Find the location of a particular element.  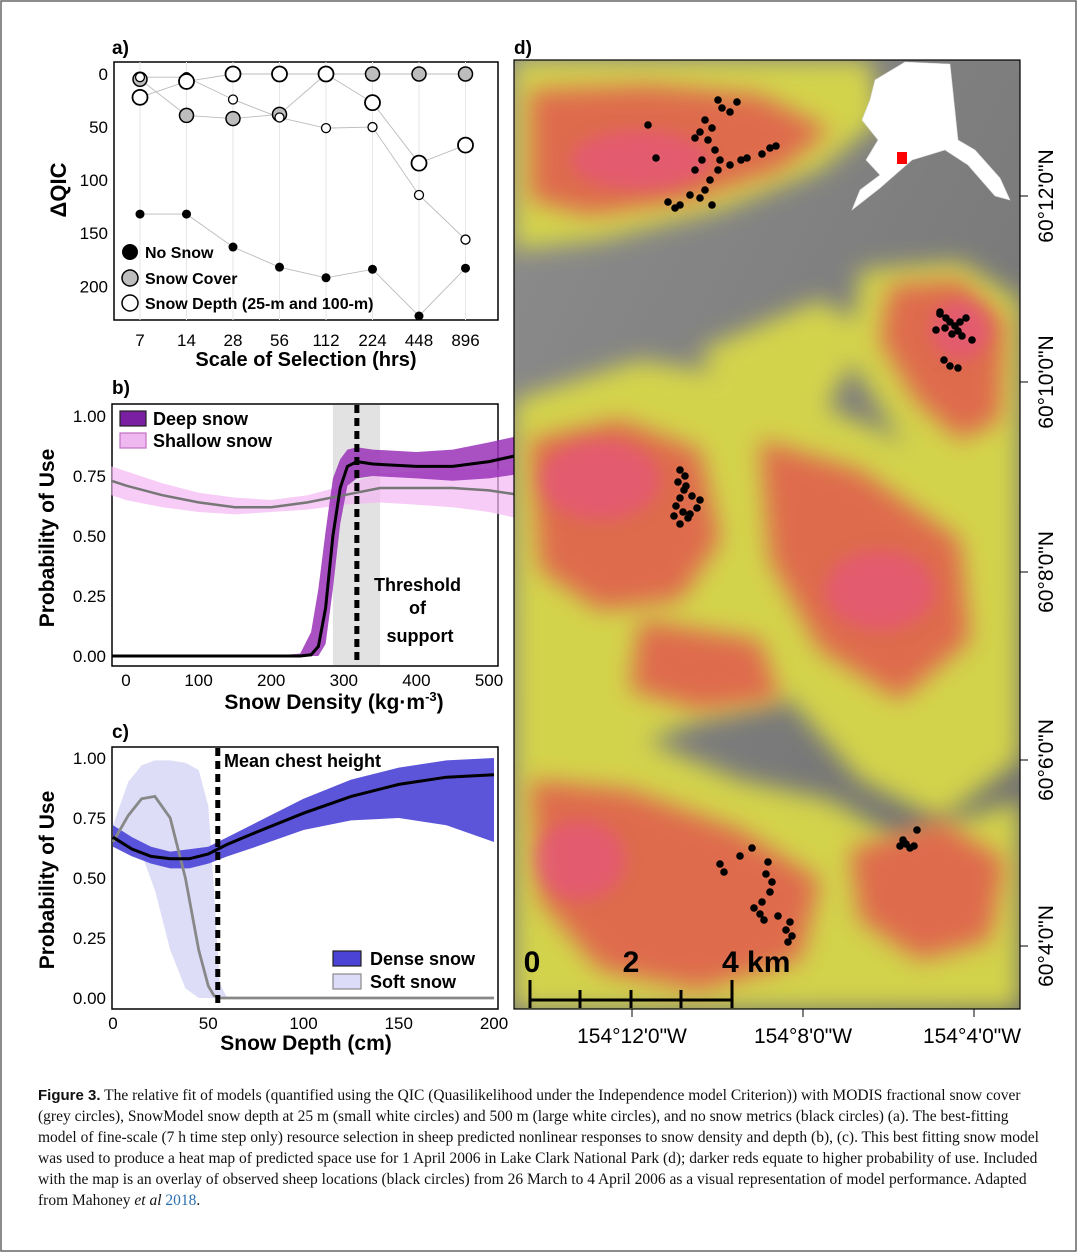

legend-soft-snow: Soft snow is located at coordinates (413, 982).